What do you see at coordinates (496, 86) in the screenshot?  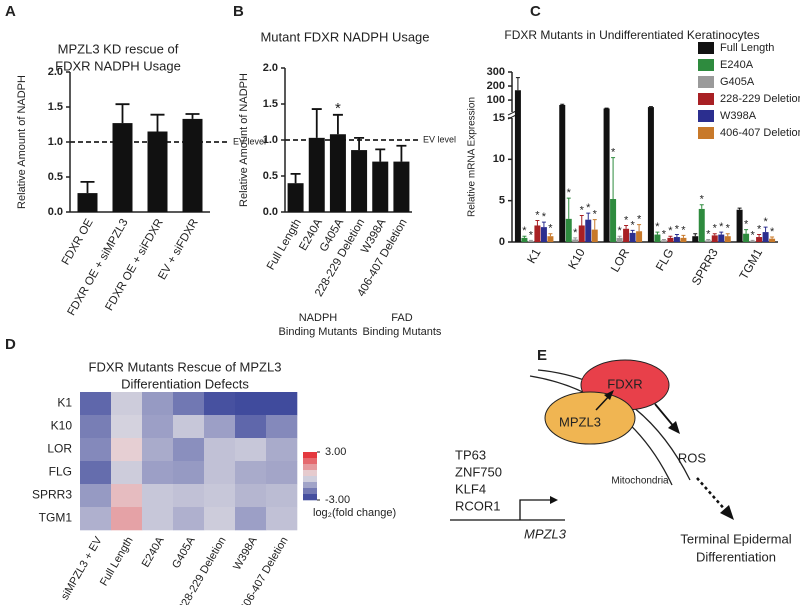 I see `y-tick-label: 200` at bounding box center [496, 86].